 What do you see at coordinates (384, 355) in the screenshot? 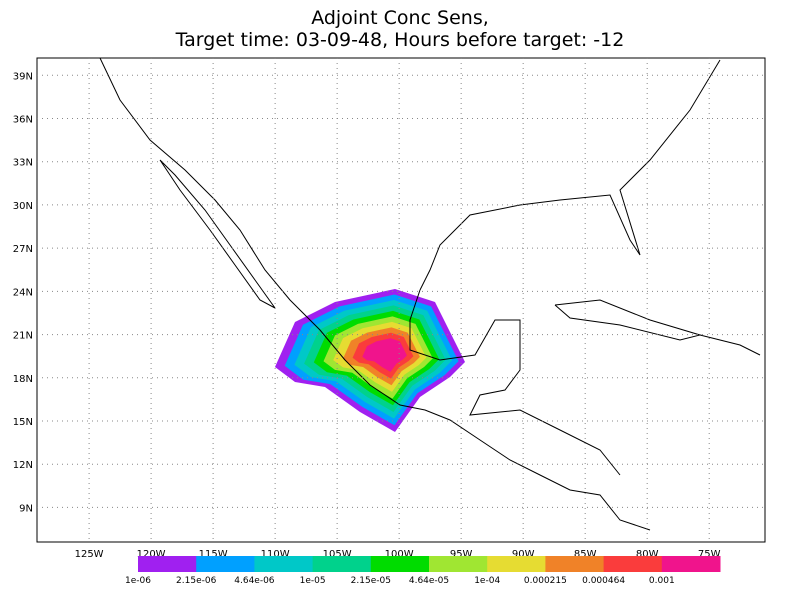
I see `contour-level` at bounding box center [384, 355].